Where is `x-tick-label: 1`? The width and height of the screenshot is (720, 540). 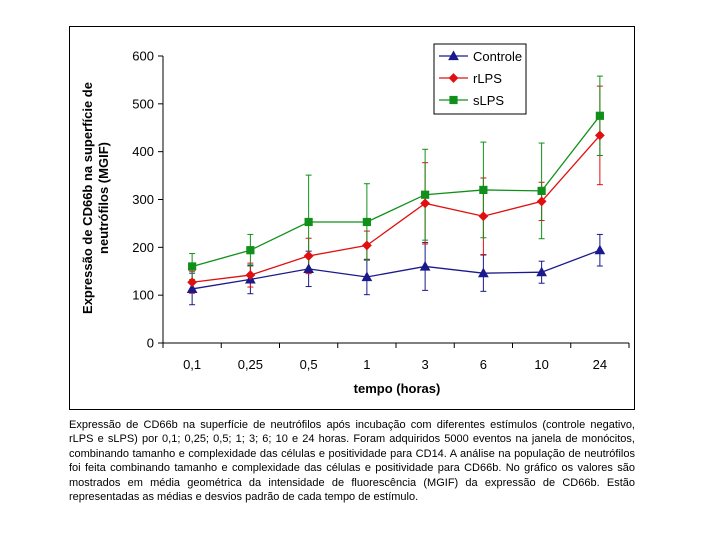
x-tick-label: 1 is located at coordinates (366, 364).